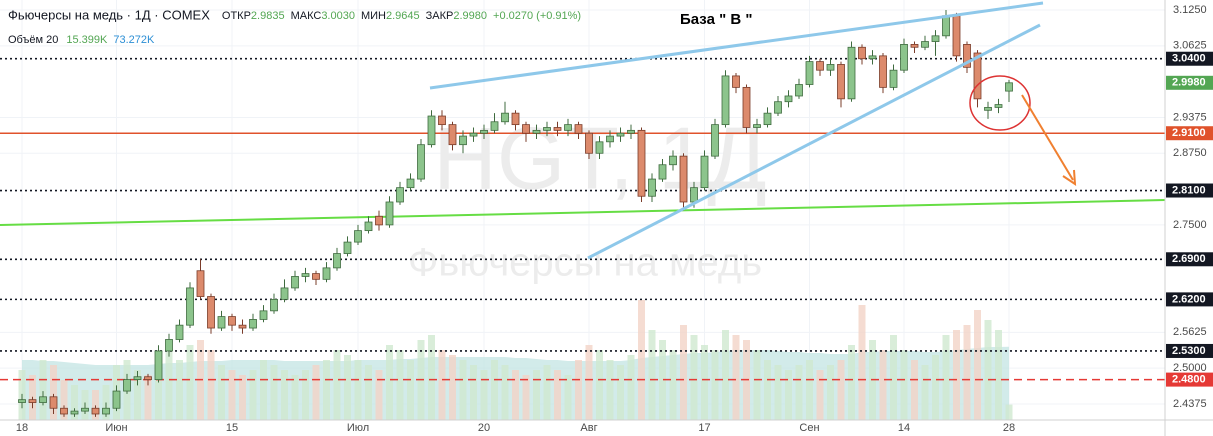  Describe the element at coordinates (306, 16) in the screenshot. I see `legend-label: МАКС` at that location.